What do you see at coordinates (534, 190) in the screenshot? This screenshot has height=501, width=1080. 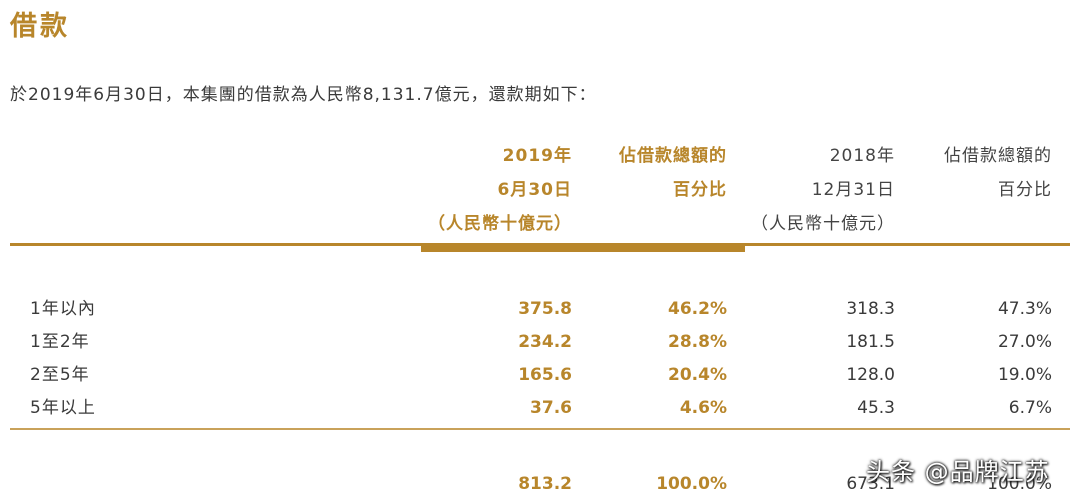 I see `header-line: 6月30日` at bounding box center [534, 190].